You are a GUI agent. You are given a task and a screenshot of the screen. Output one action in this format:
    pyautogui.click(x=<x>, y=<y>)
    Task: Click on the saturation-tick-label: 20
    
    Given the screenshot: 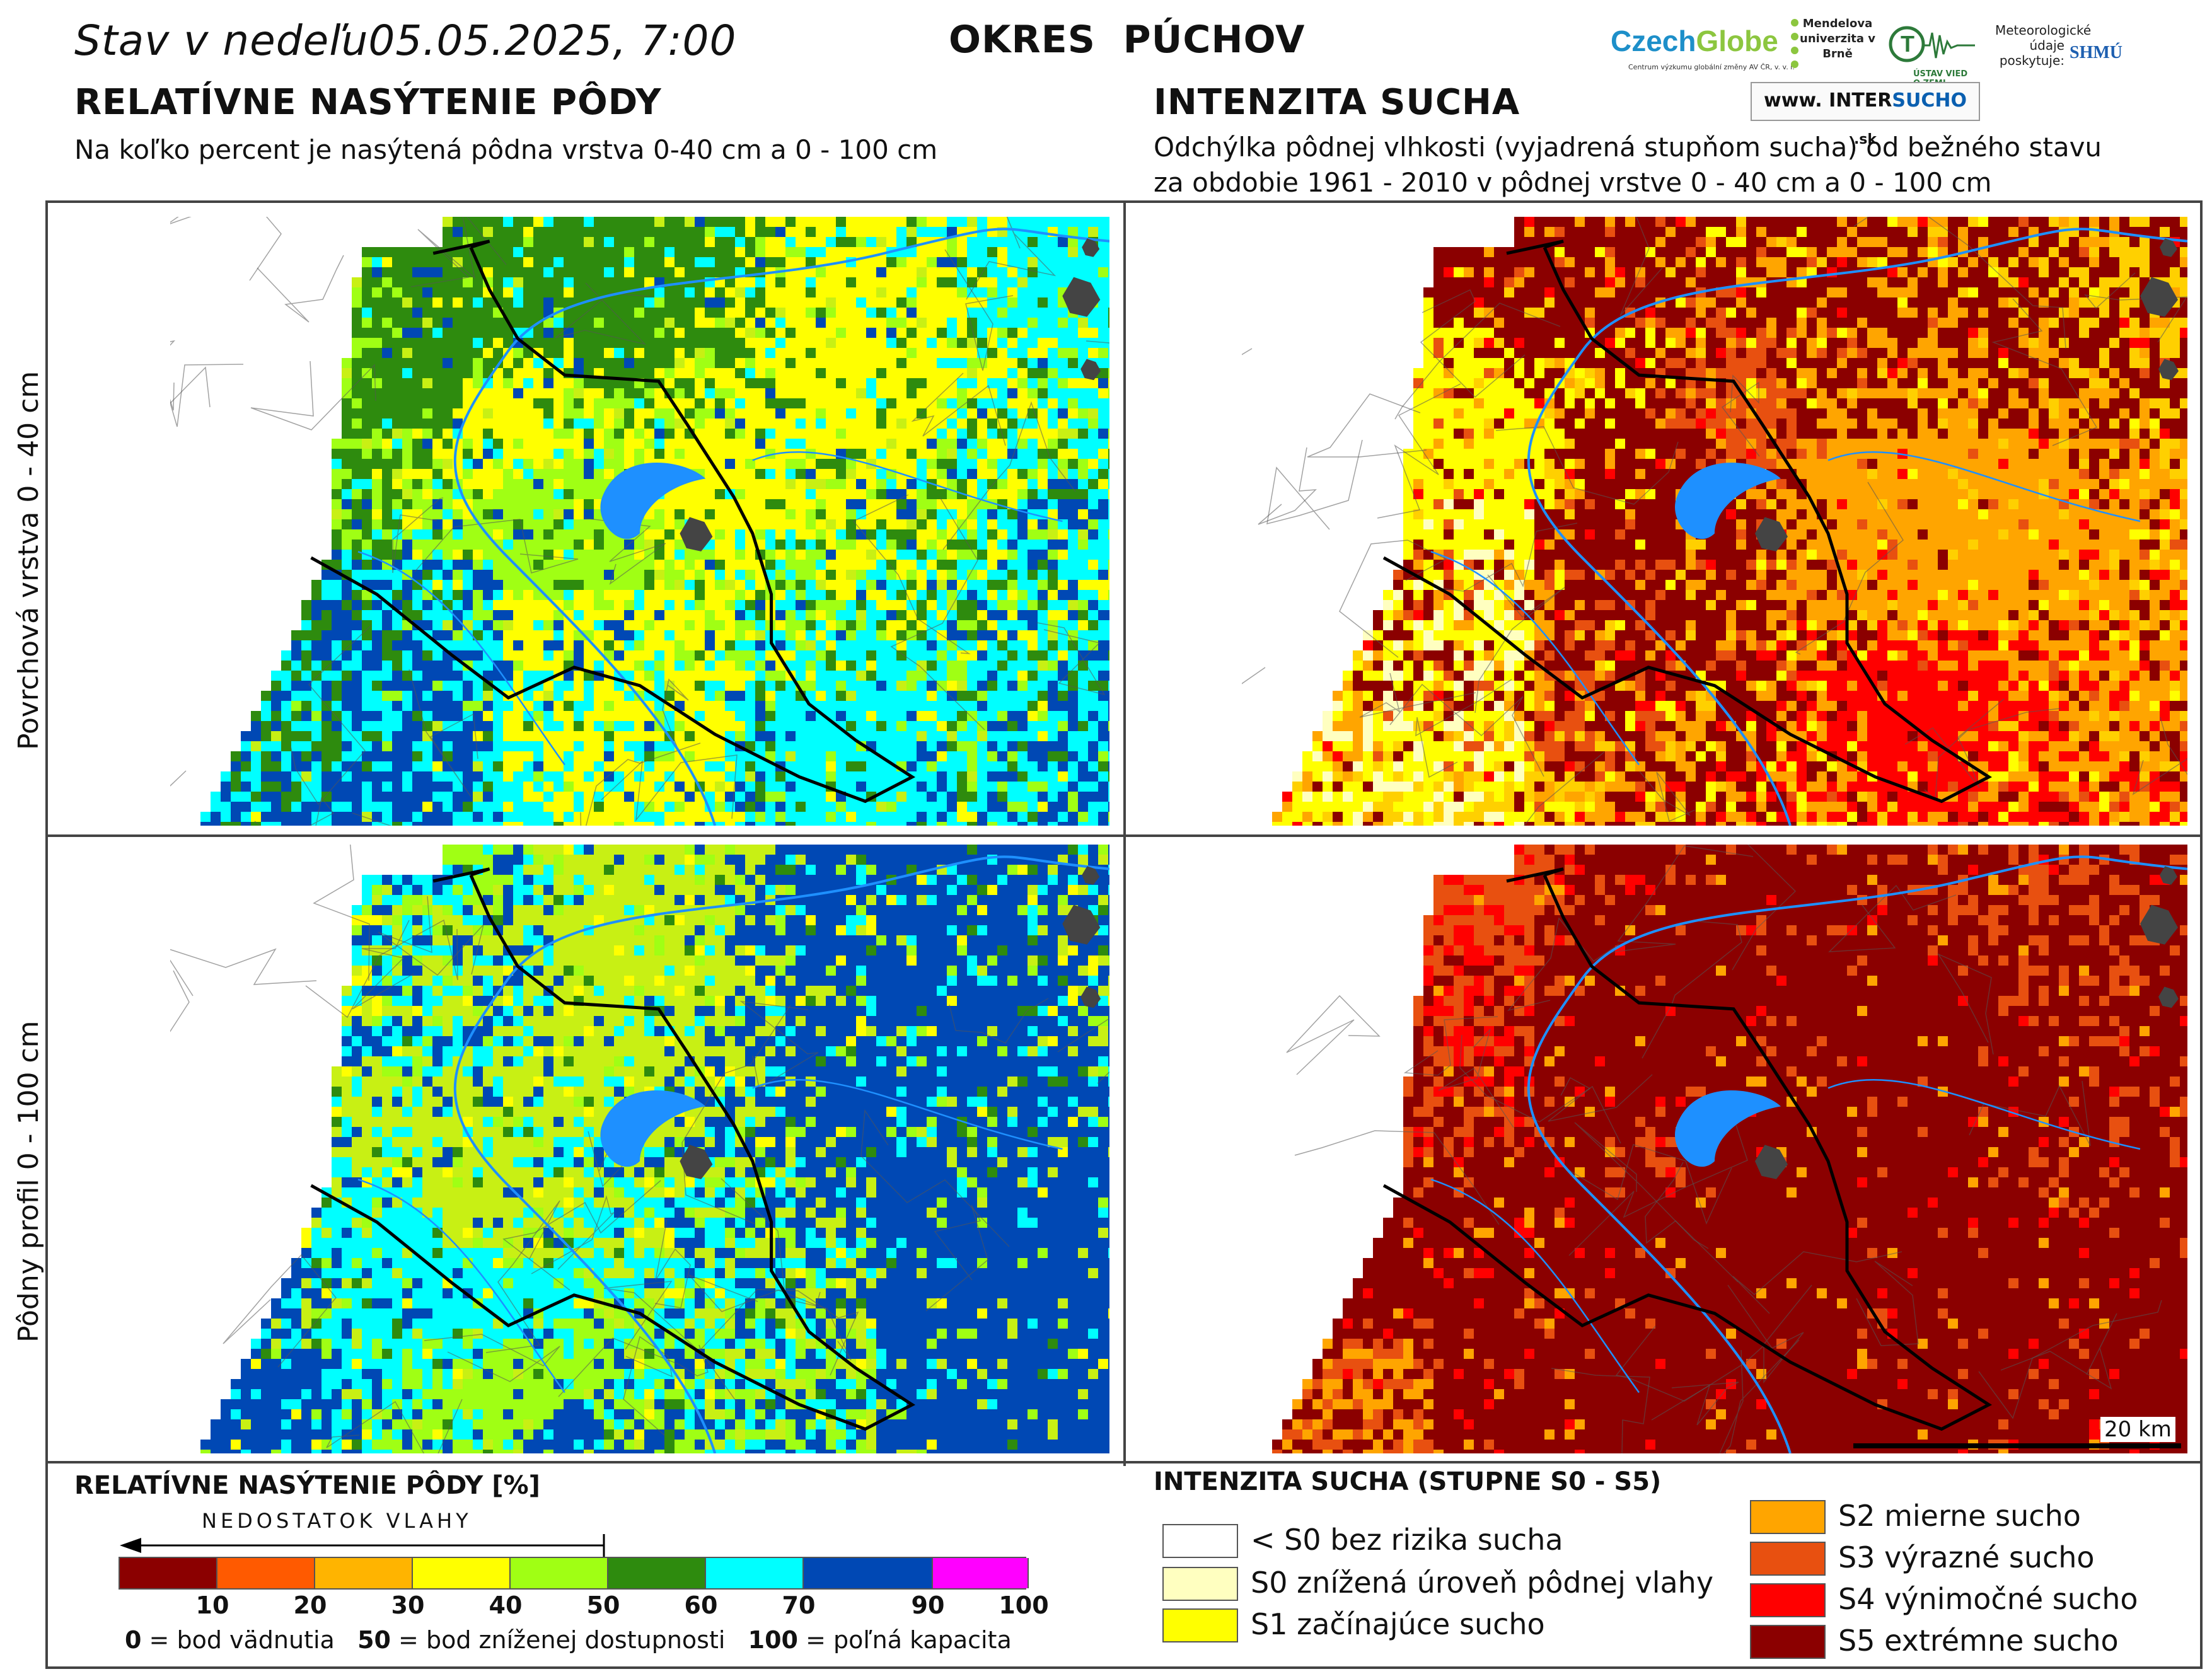 What is the action you would take?
    pyautogui.click(x=310, y=1605)
    